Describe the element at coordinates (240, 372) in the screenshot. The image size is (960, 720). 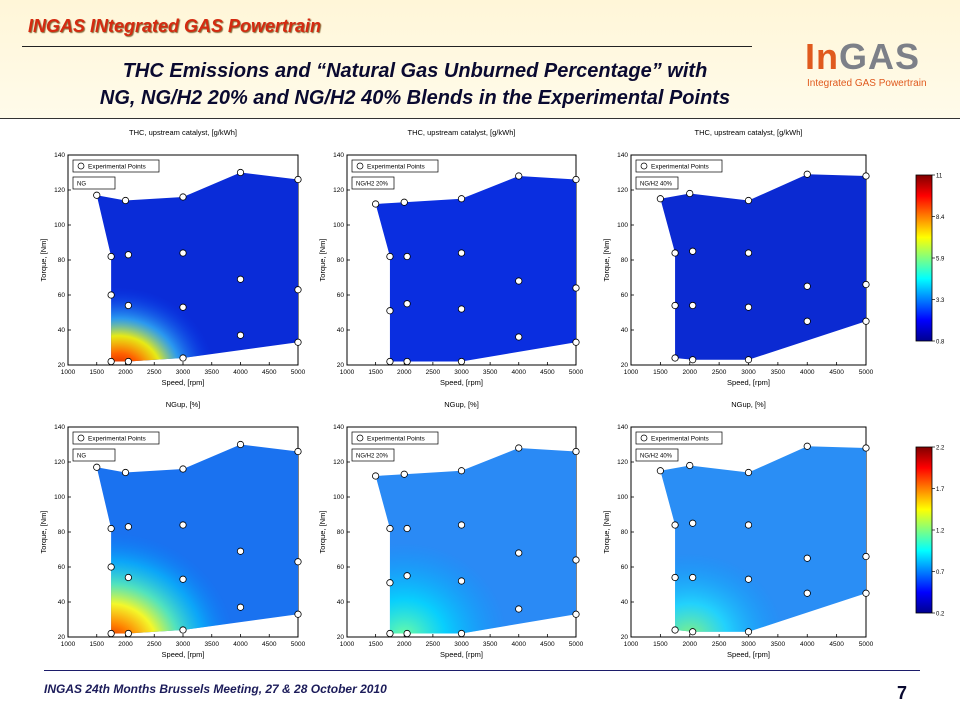
I see `x-tick-label: 4000` at that location.